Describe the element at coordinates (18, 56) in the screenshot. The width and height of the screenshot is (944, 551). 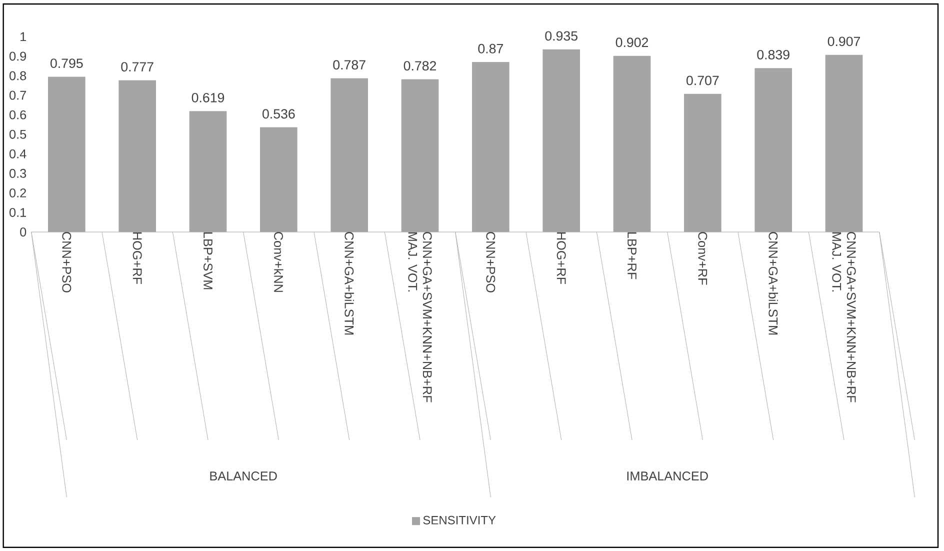
I see `y-tick-label: 0.9` at that location.